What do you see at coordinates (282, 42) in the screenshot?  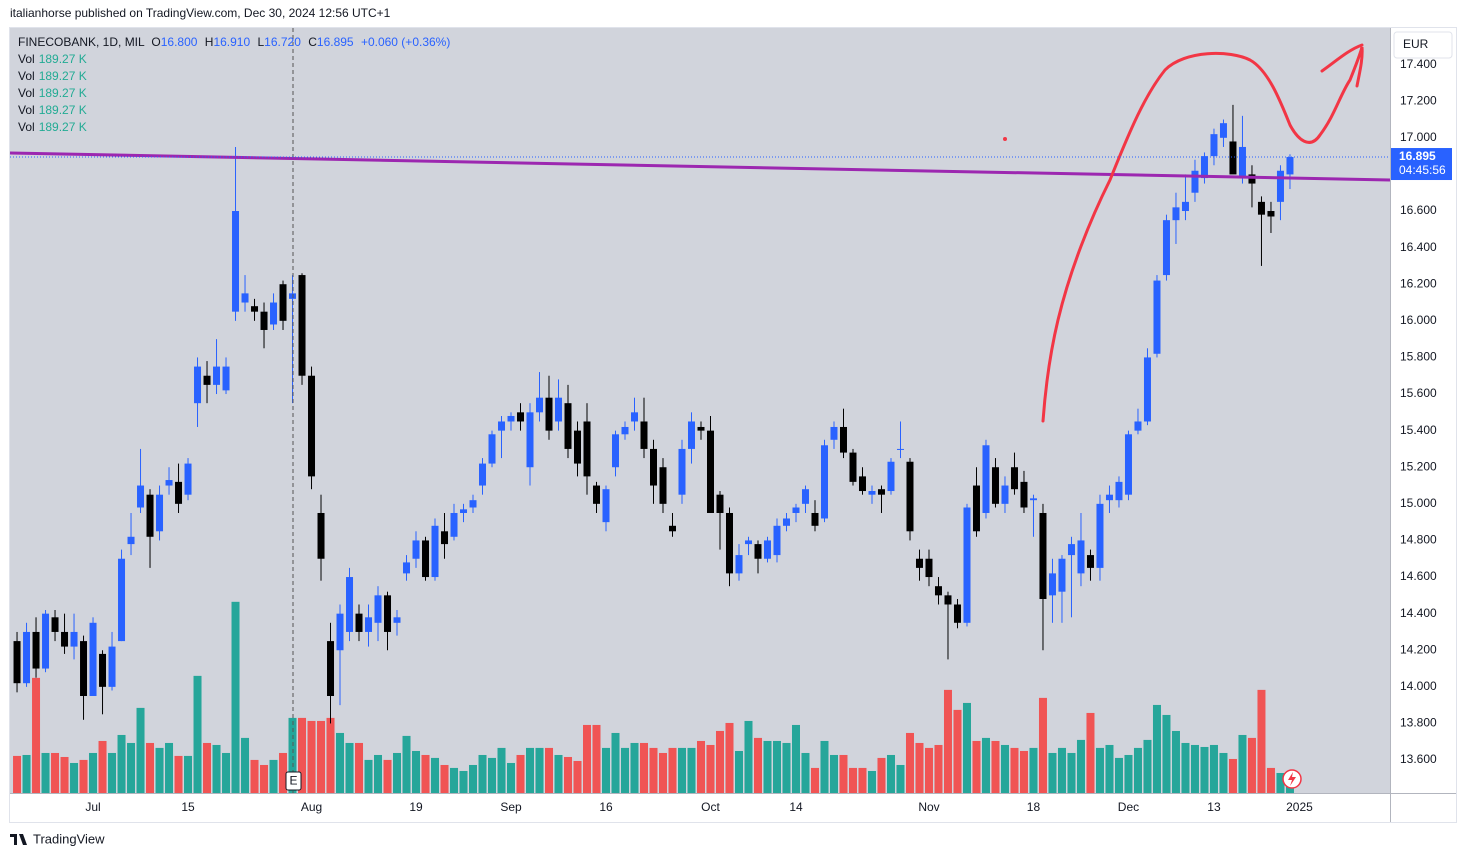 I see `low-value: 16.720` at bounding box center [282, 42].